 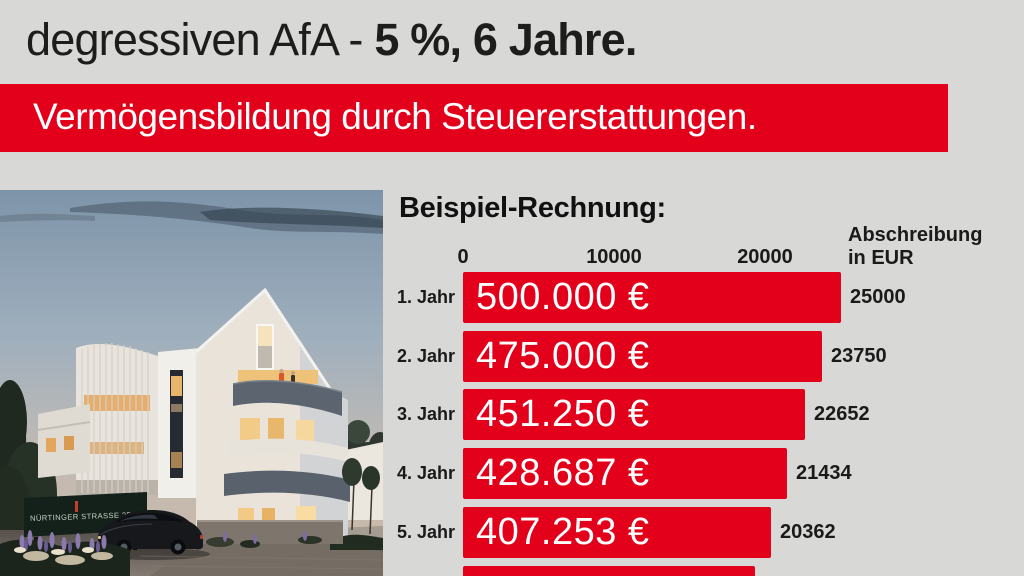 I want to click on balcony-parapet, so click(x=288, y=450).